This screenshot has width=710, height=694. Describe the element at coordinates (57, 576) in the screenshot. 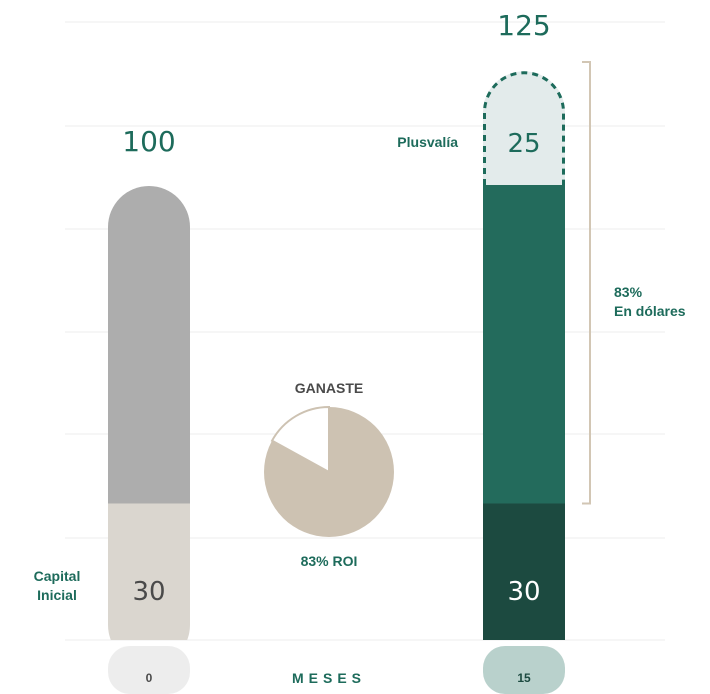

I see `capital-label-line1: Capital` at that location.